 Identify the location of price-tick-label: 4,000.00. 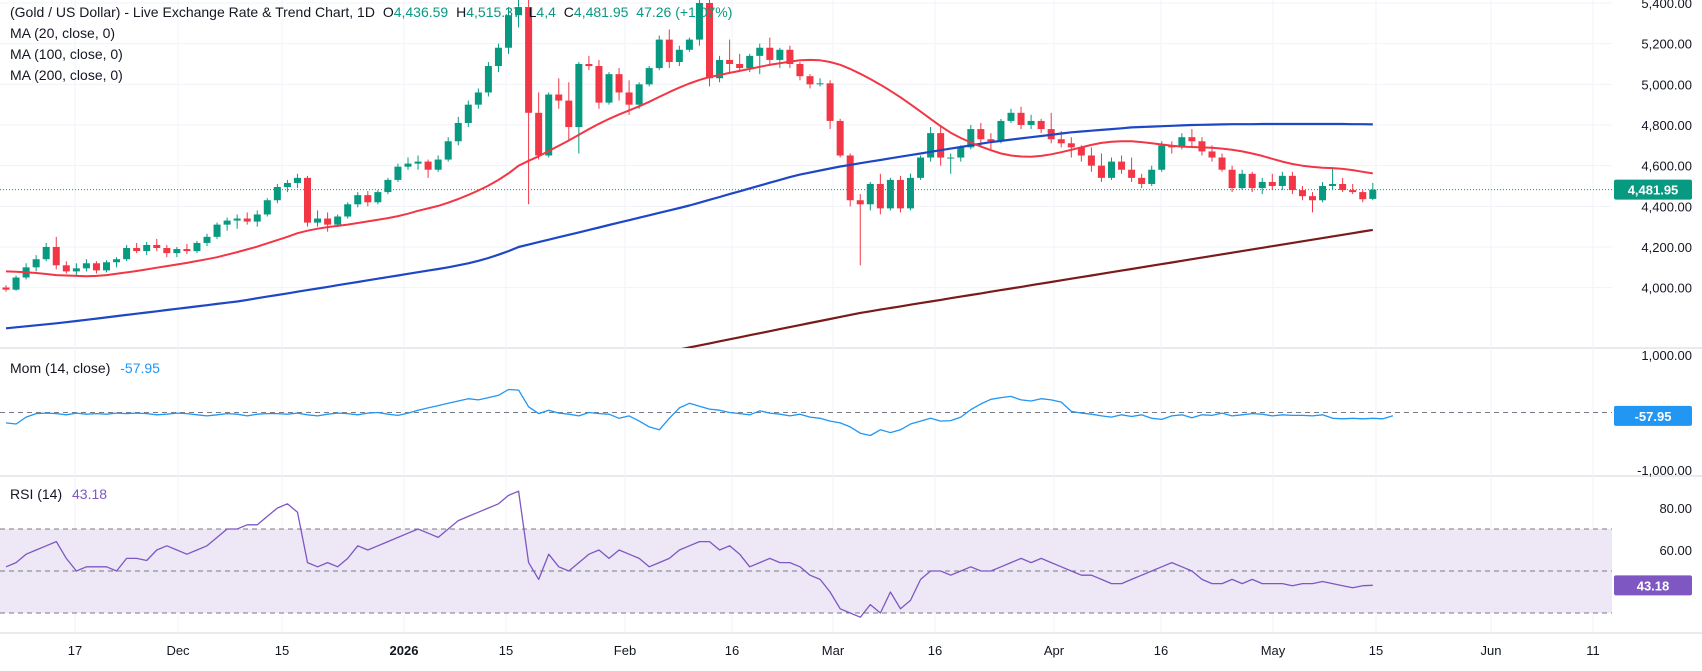
(1666, 288).